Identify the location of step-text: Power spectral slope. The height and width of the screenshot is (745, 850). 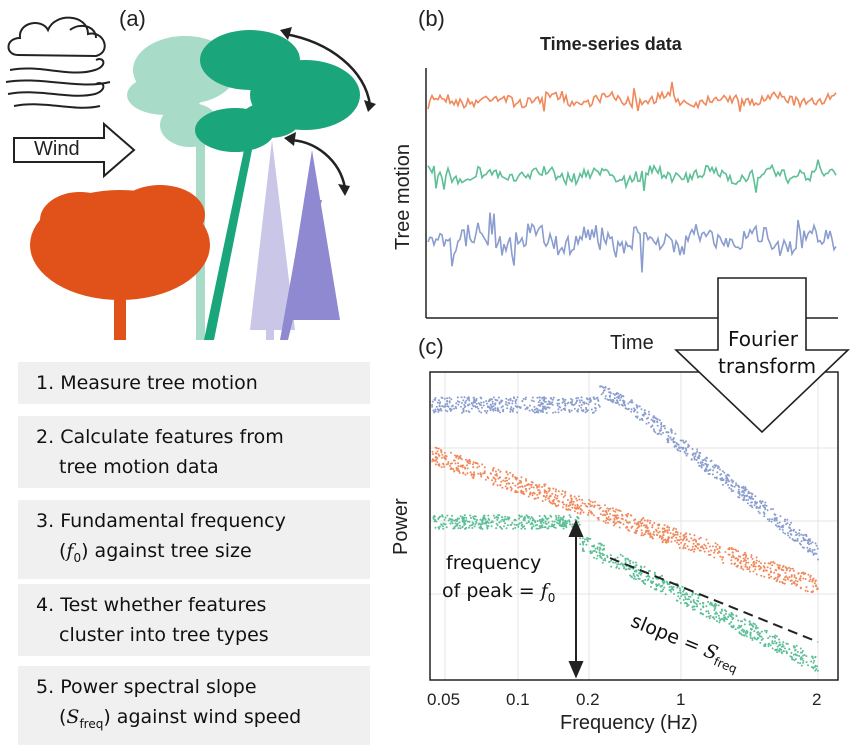
(158, 687).